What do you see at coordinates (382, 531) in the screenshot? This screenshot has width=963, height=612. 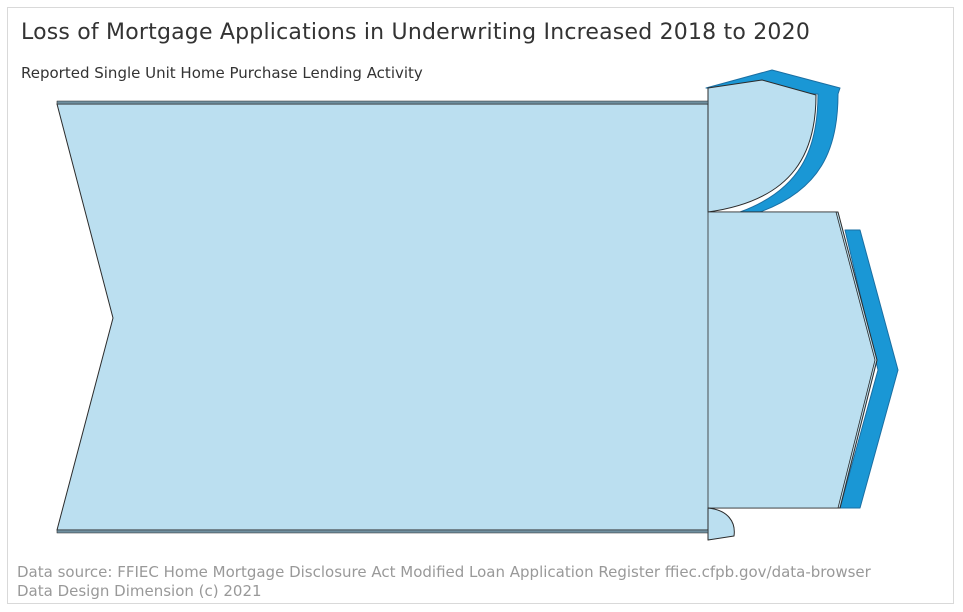 I see `bottom-edge-line` at bounding box center [382, 531].